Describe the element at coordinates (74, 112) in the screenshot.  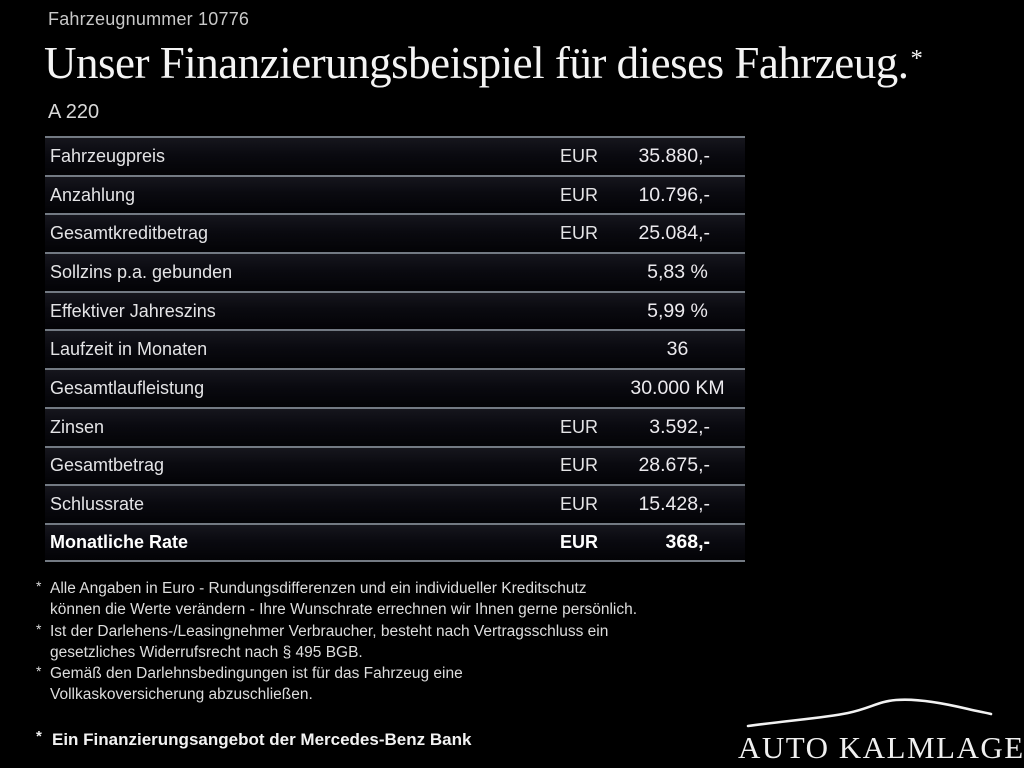
I see `vehicle-model: A 220` at that location.